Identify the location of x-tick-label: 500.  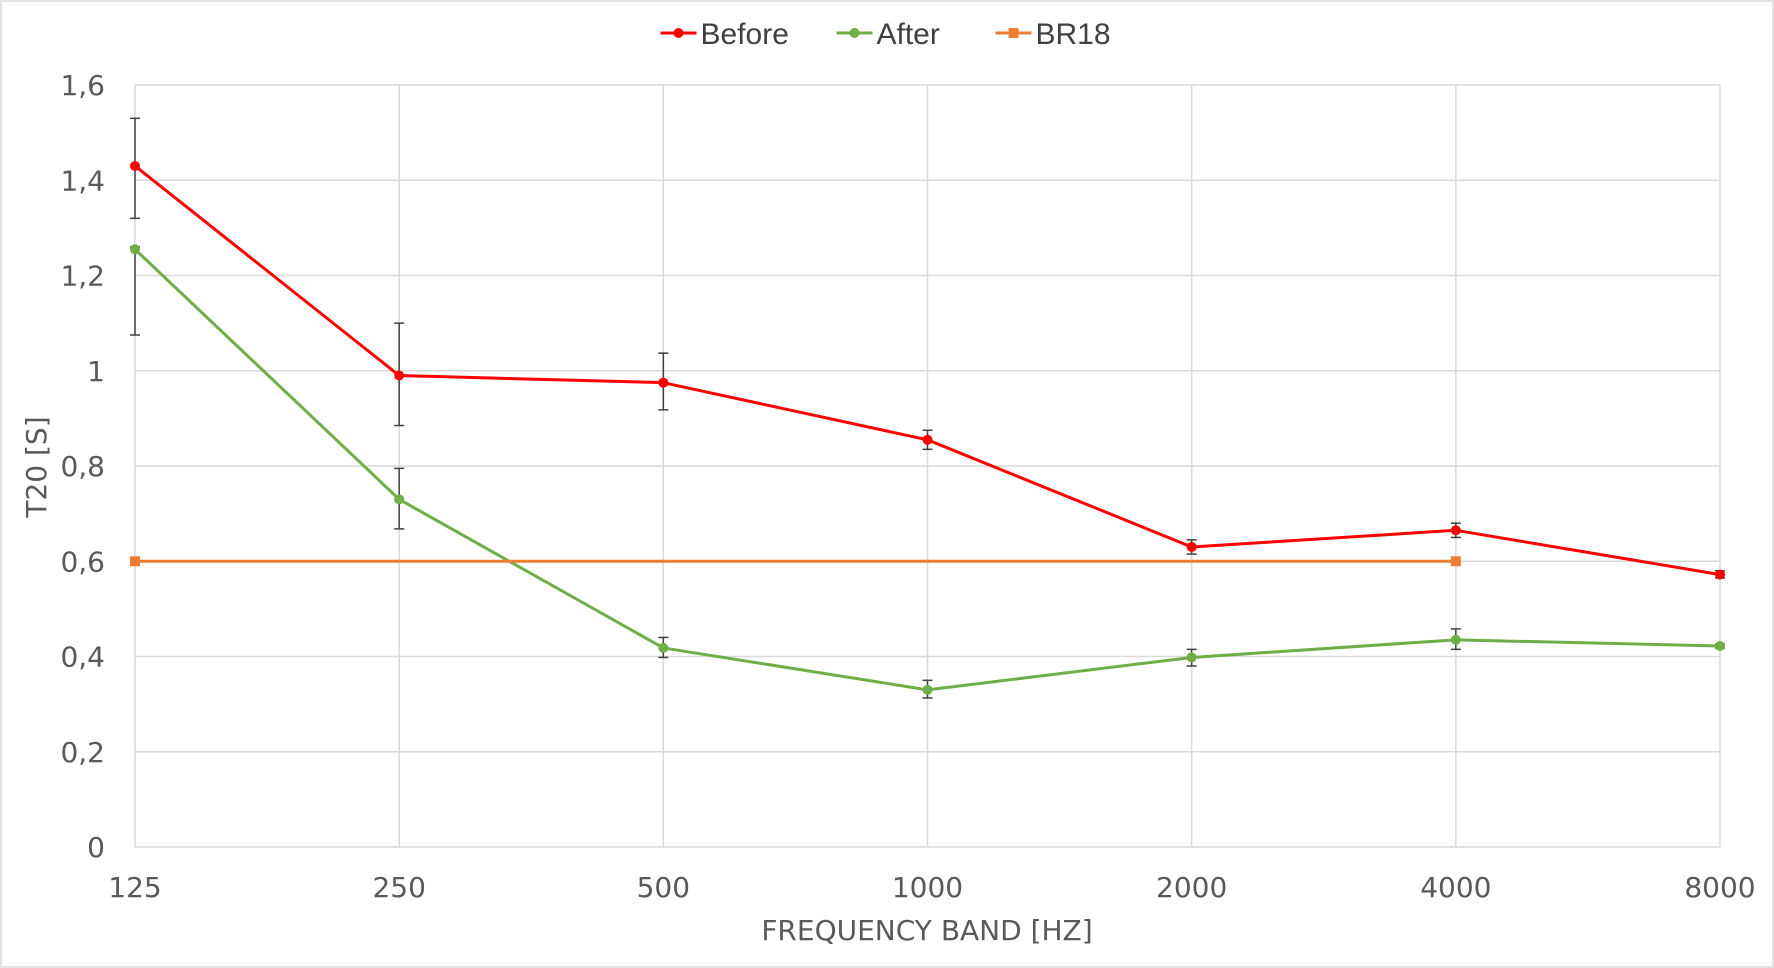
(663, 887).